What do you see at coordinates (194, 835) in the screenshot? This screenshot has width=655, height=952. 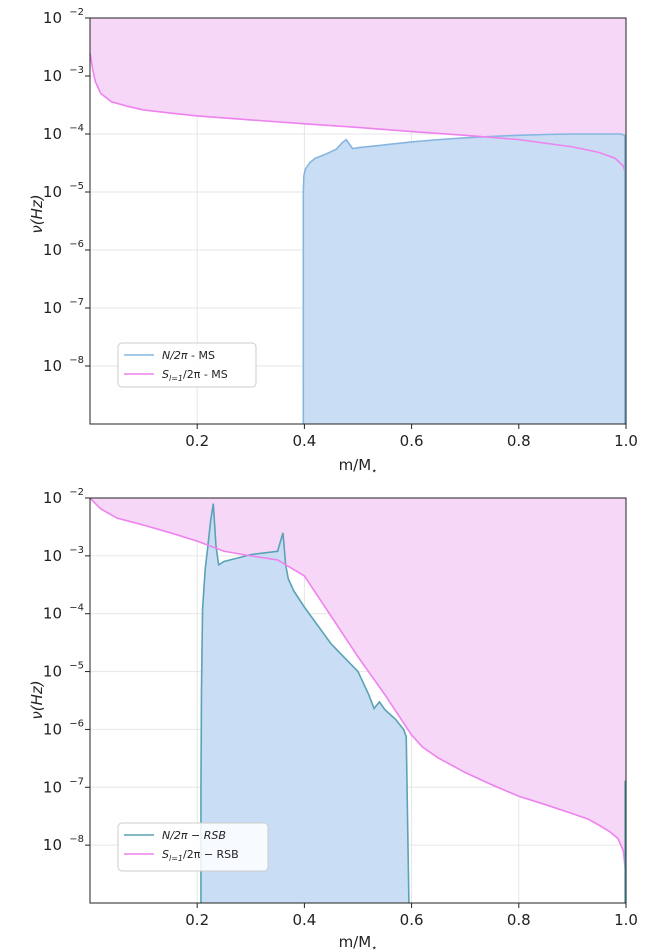 I see `legend-entry: N/2π − RSB` at bounding box center [194, 835].